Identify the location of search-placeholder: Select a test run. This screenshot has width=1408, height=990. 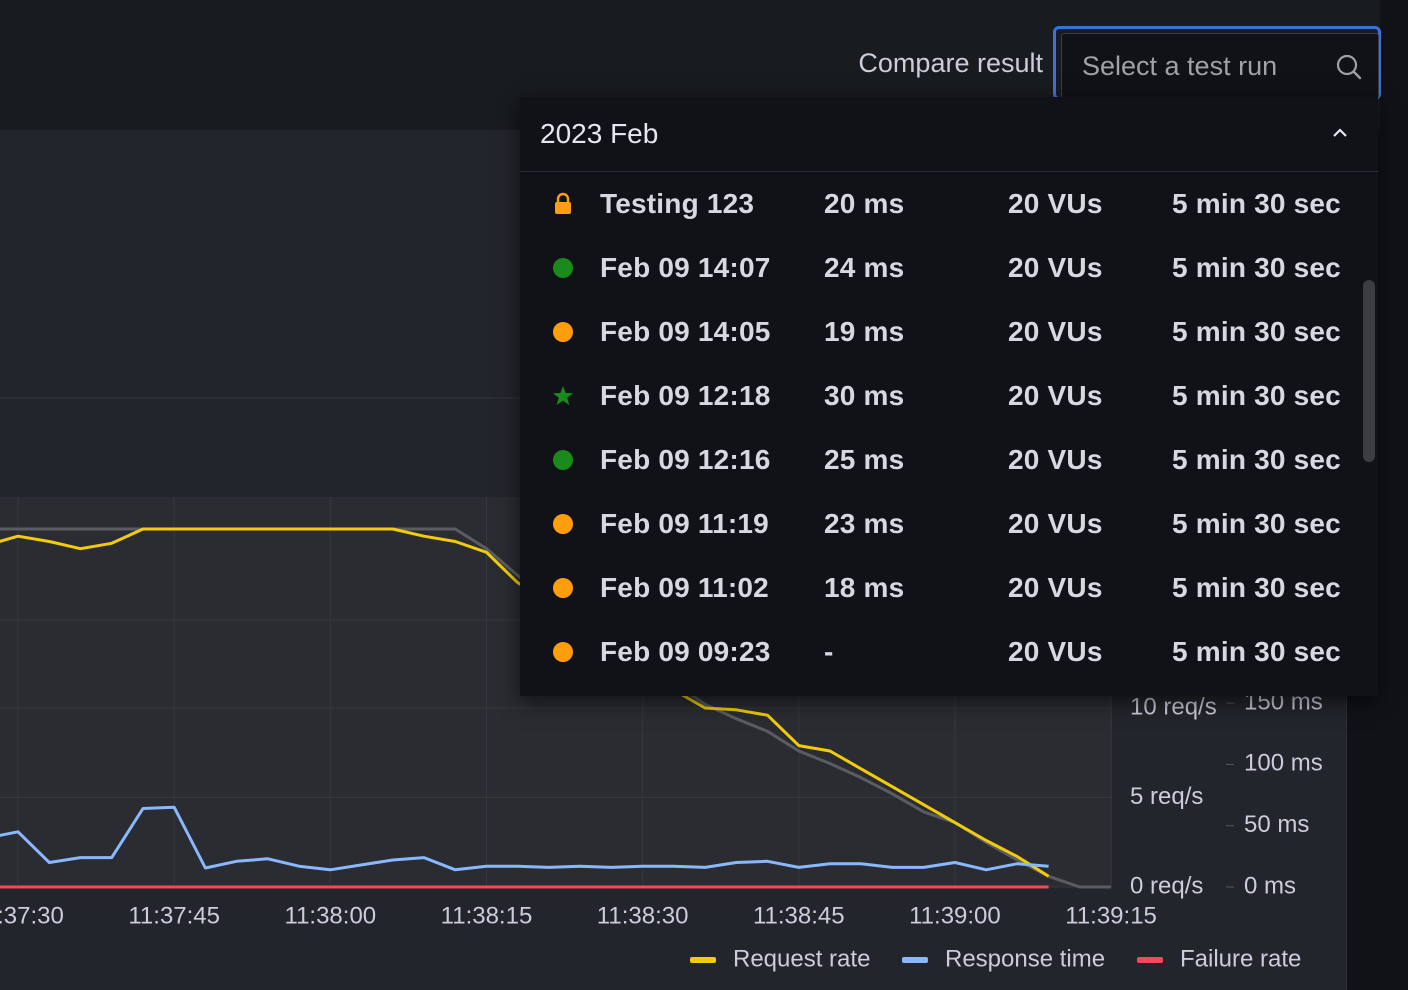
(1180, 66).